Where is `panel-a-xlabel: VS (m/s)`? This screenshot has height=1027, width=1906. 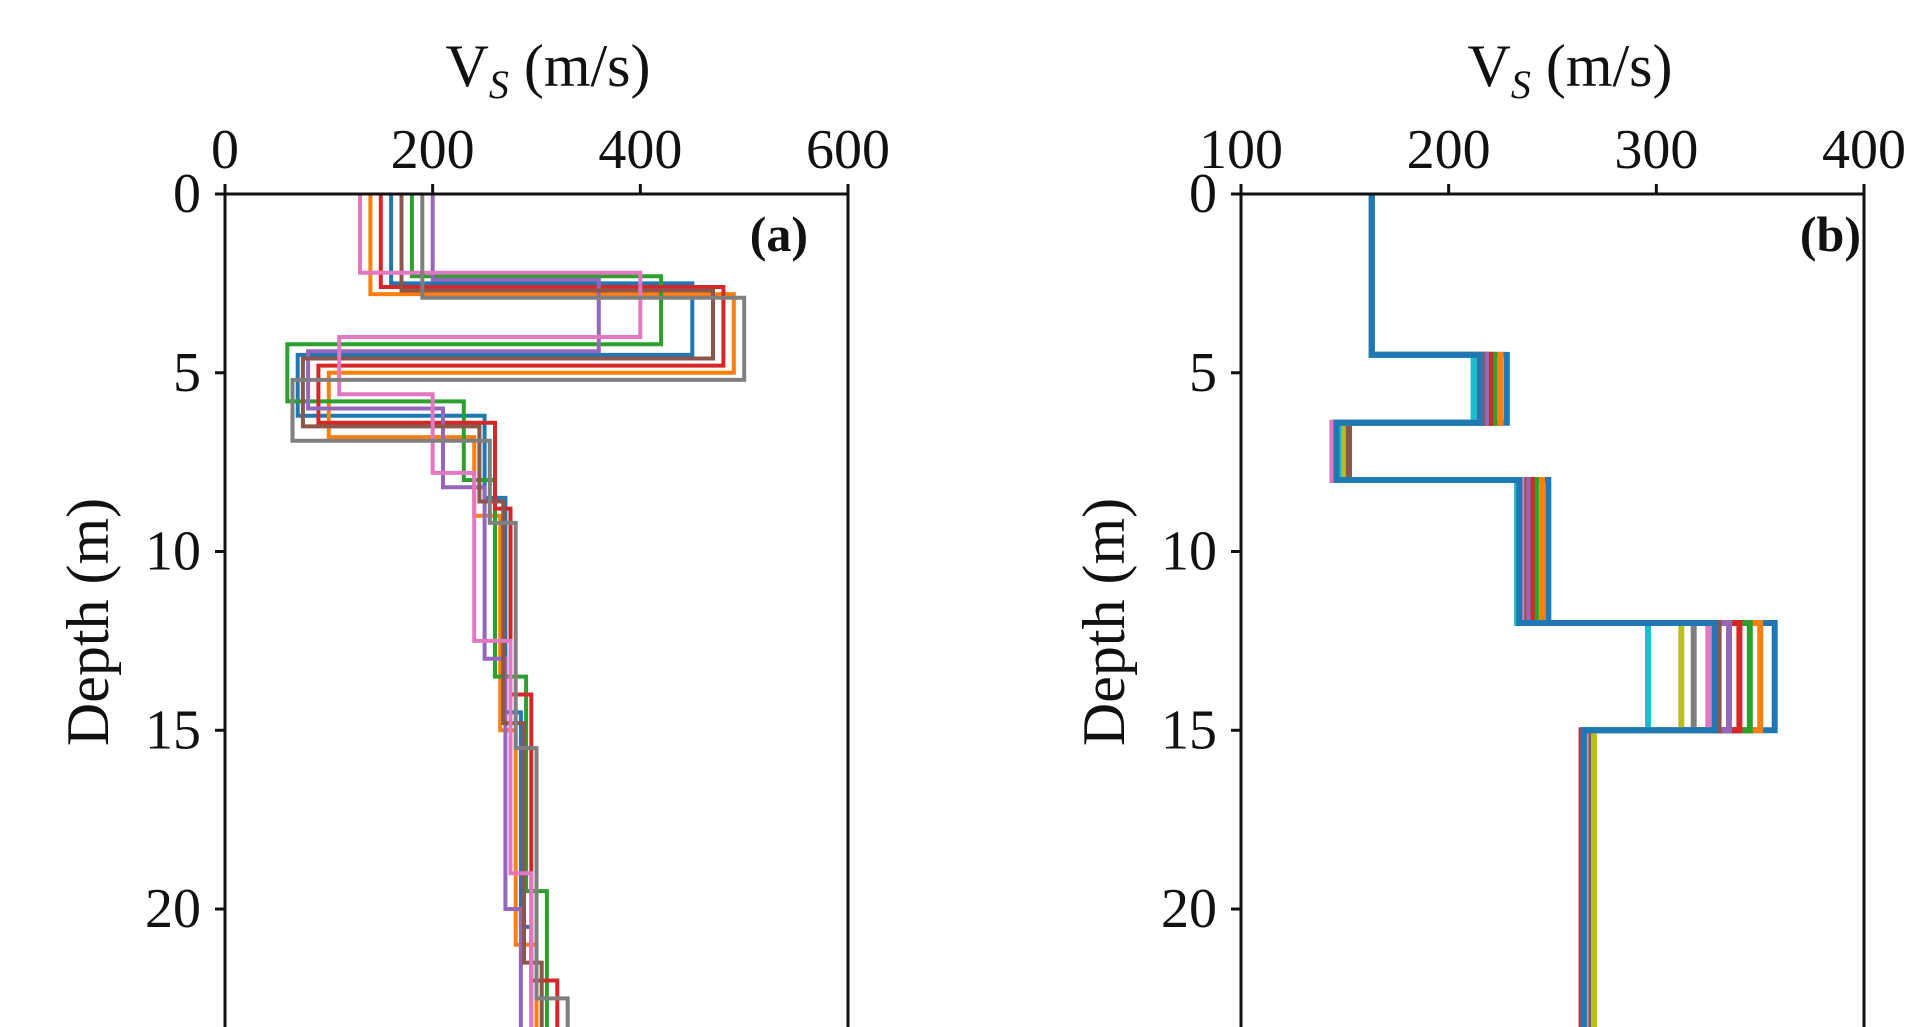 panel-a-xlabel: VS (m/s) is located at coordinates (548, 70).